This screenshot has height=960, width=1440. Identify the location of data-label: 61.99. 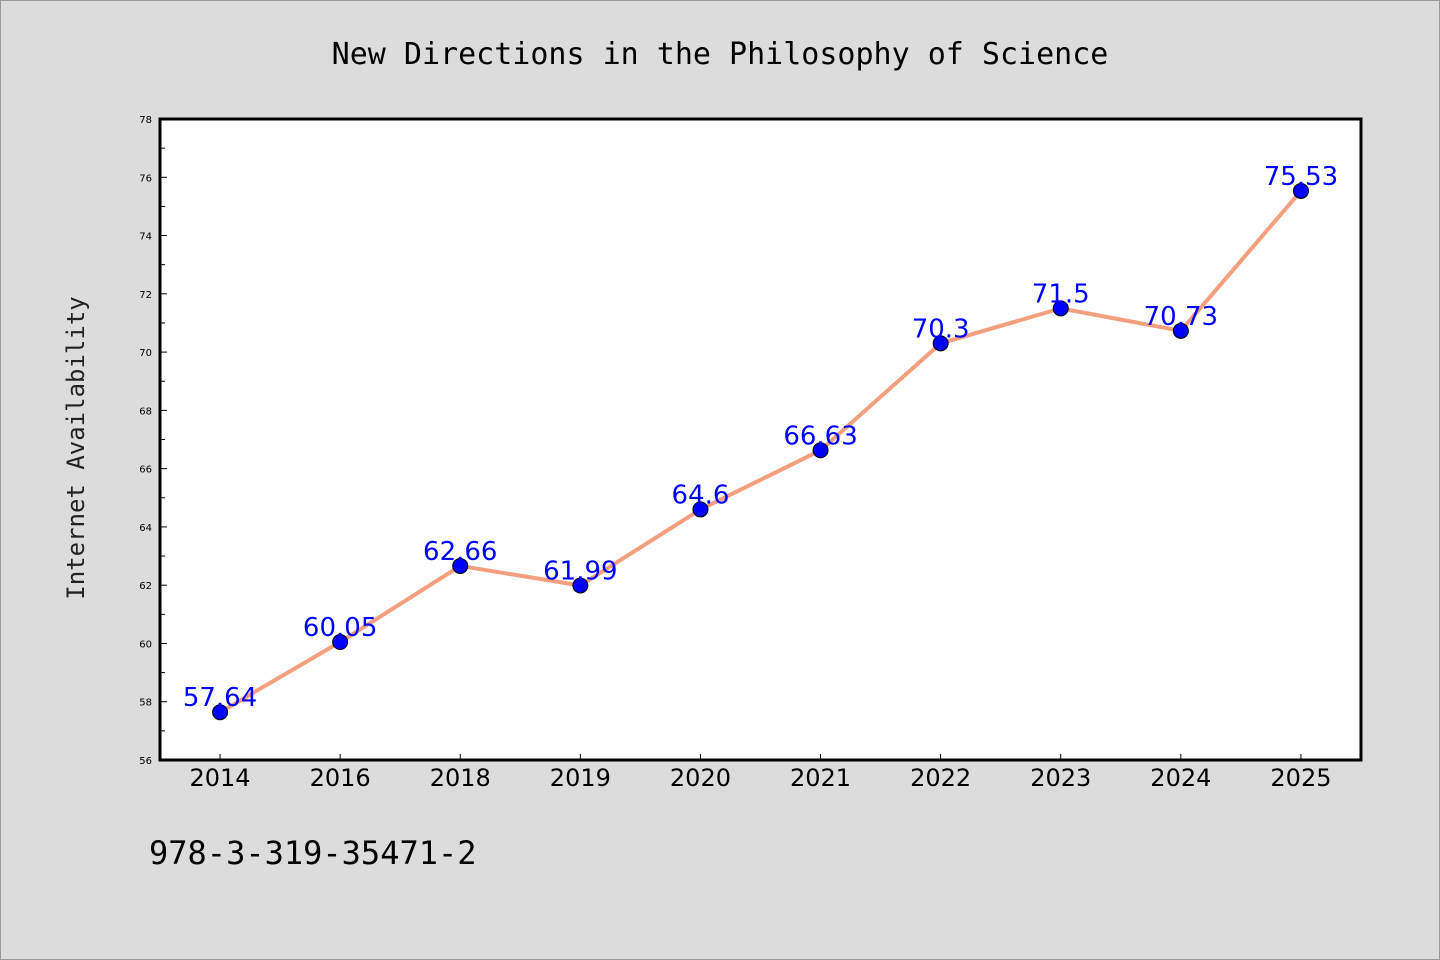
(580, 571).